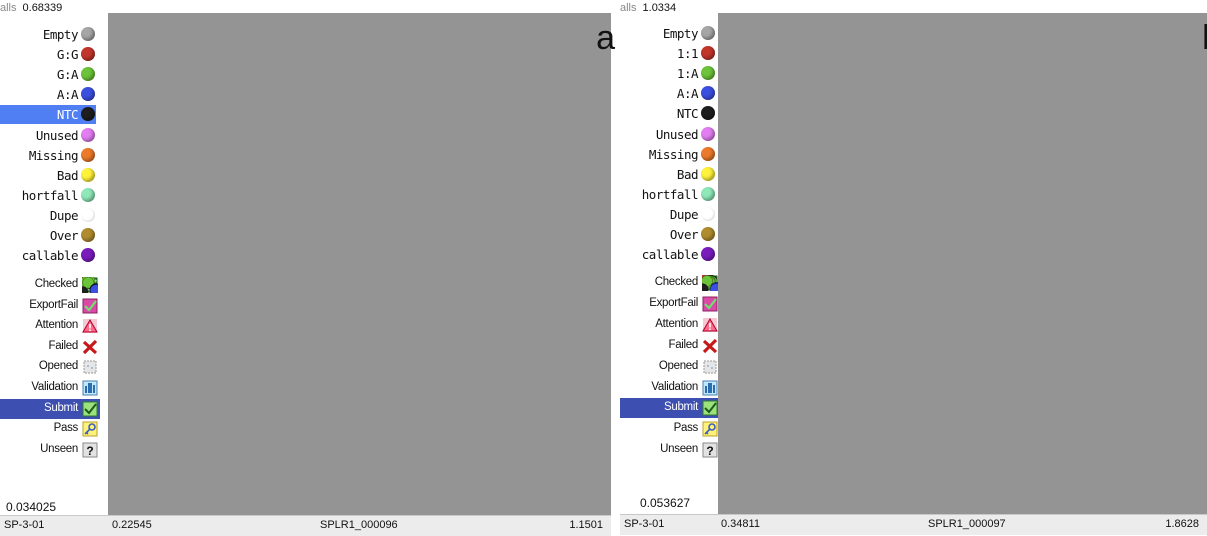 The height and width of the screenshot is (536, 1207). What do you see at coordinates (687, 114) in the screenshot?
I see `genotype-label: NTC` at bounding box center [687, 114].